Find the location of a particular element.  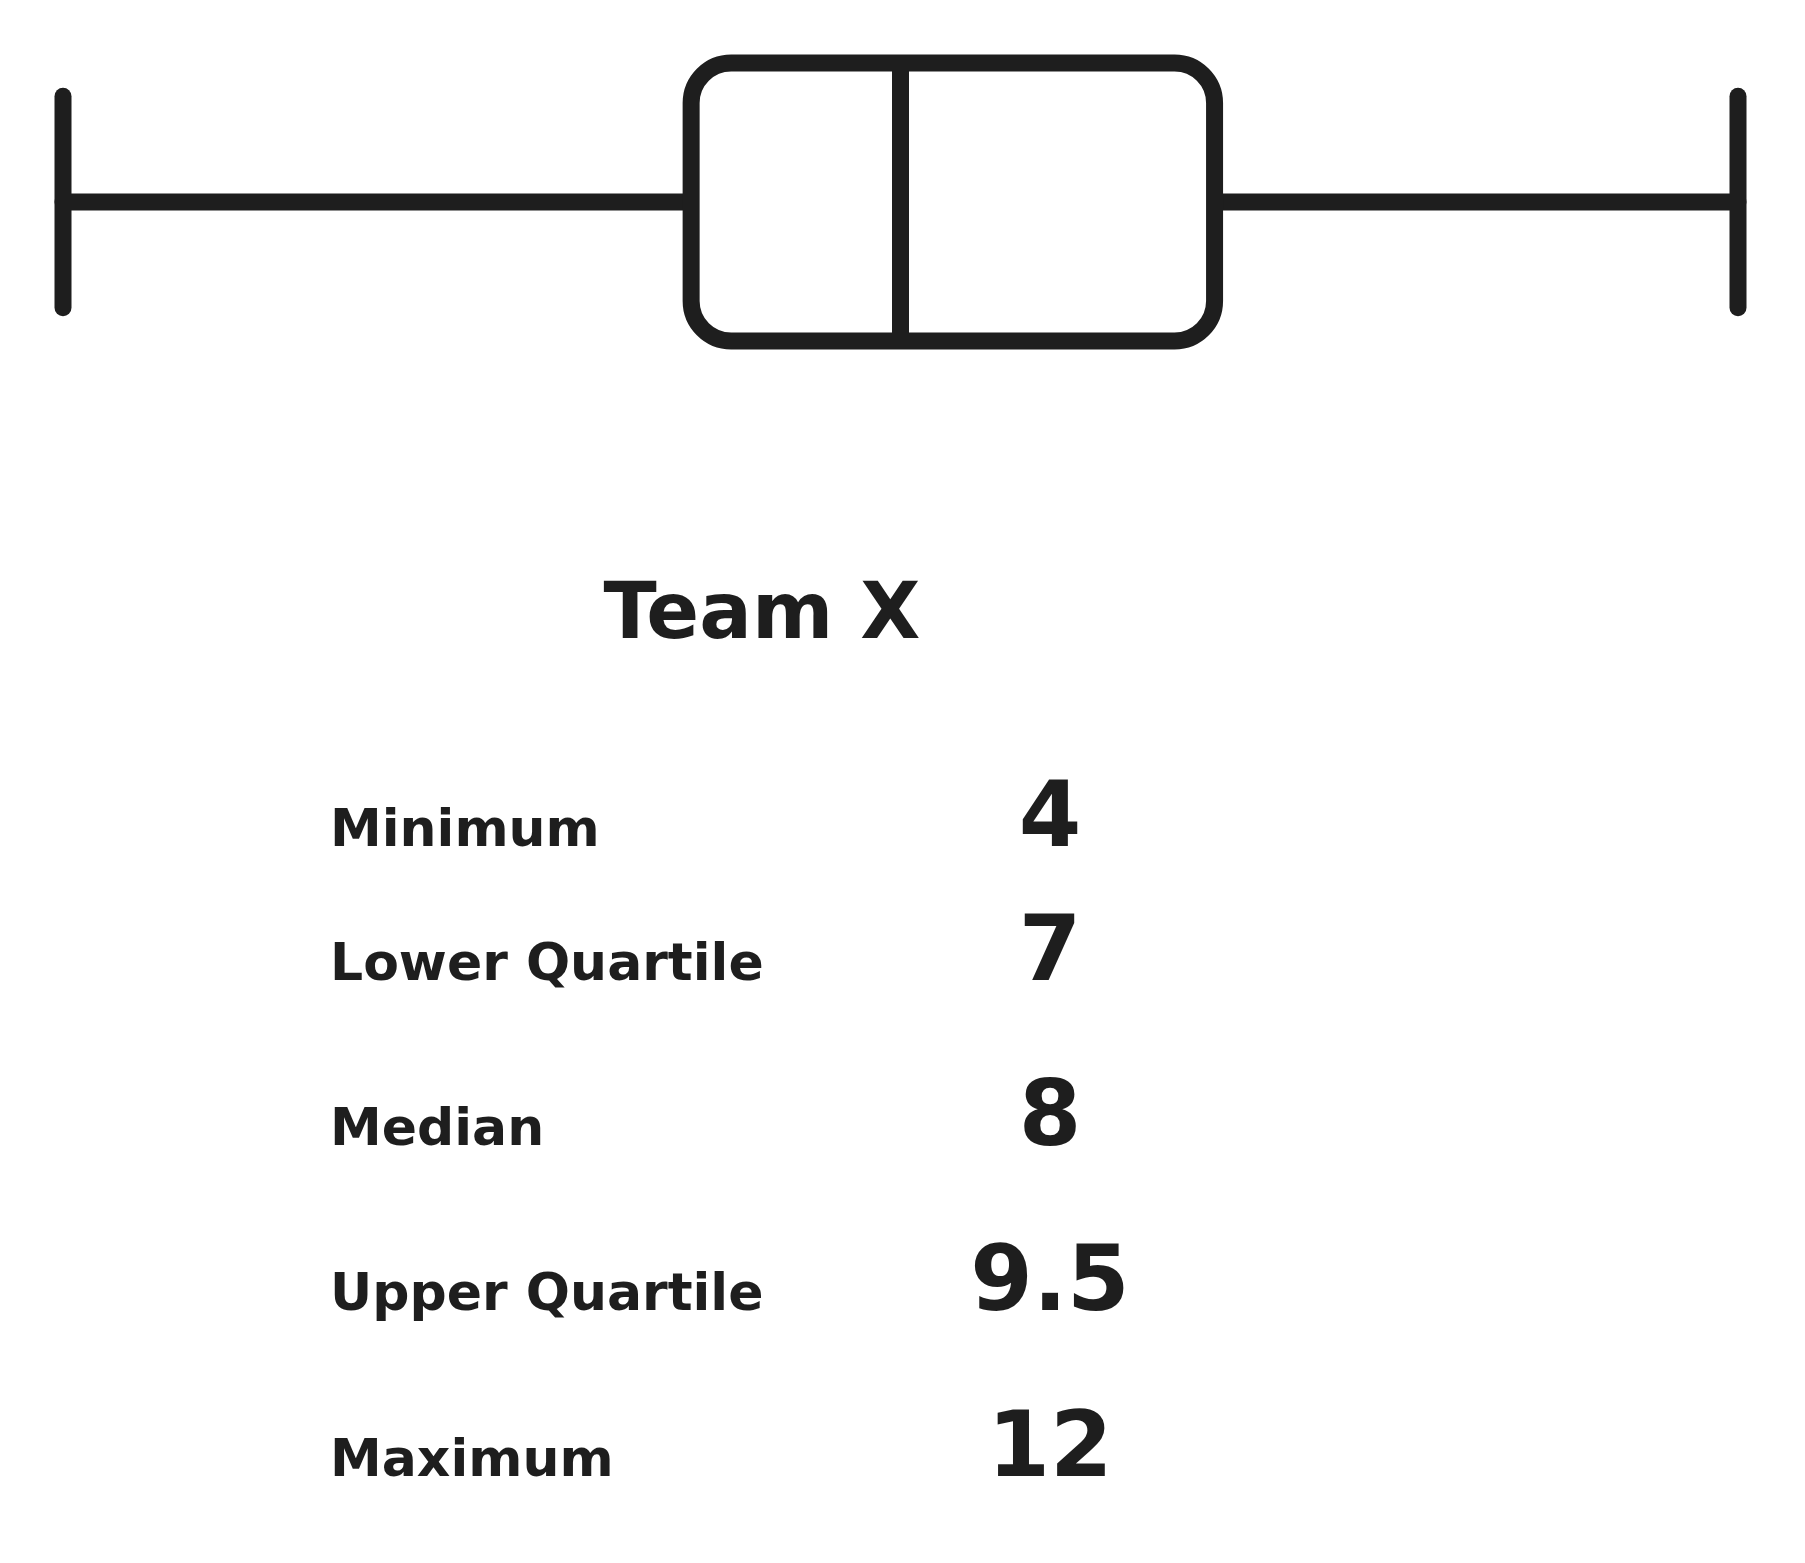

data-label: 7 is located at coordinates (1050, 948).